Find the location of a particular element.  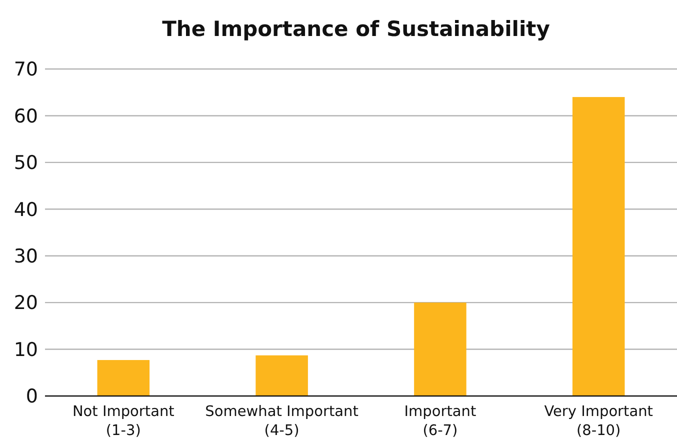

y-tick-label: 50 is located at coordinates (26, 163).